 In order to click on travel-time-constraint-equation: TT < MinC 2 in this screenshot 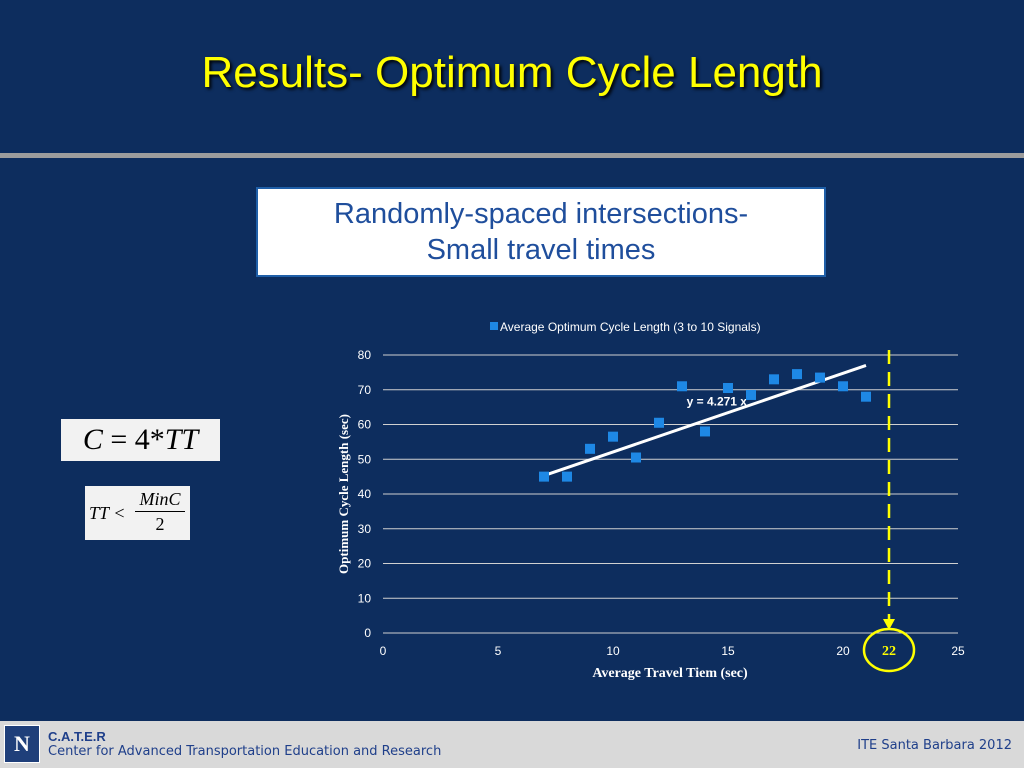, I will do `click(137, 513)`.